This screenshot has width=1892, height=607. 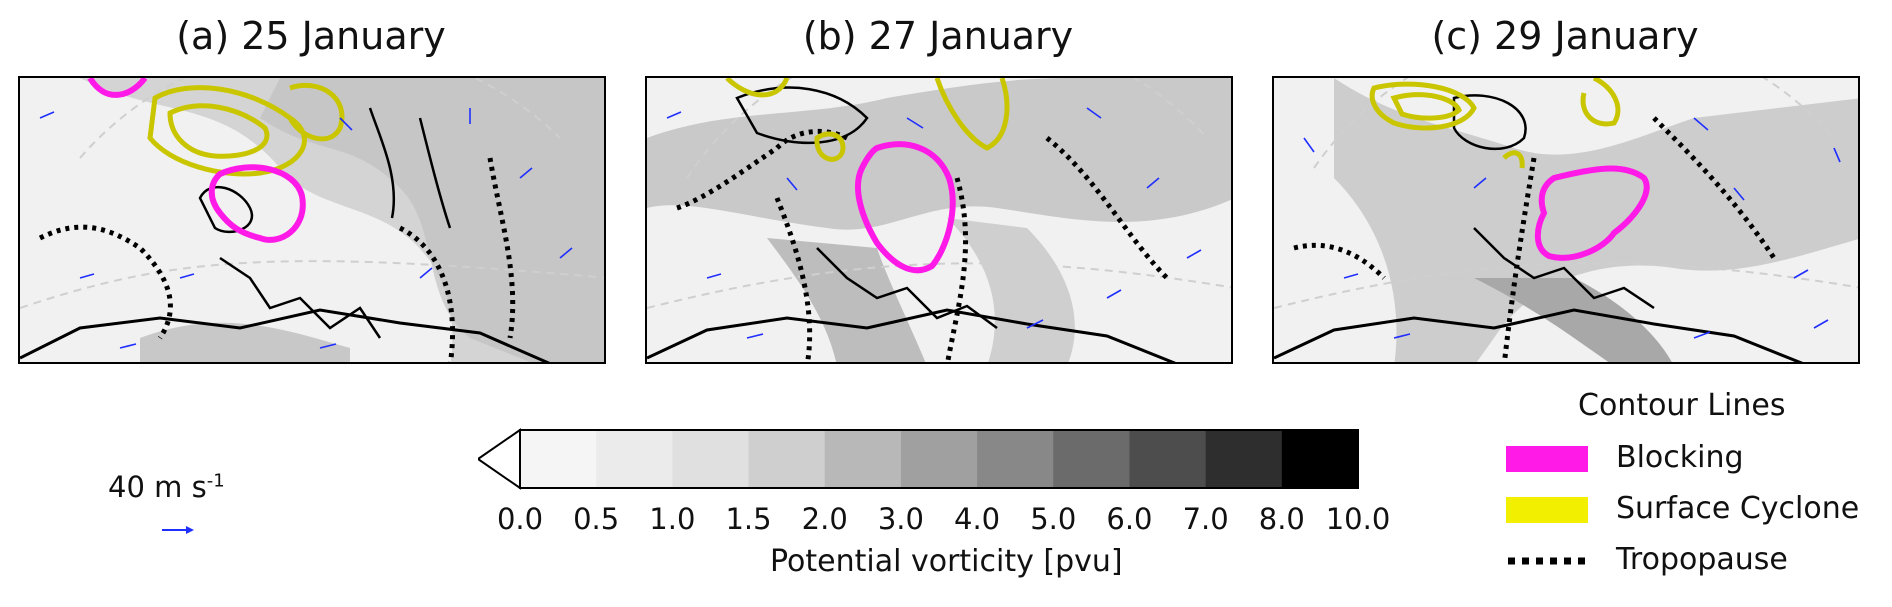 I want to click on colorbar-tick-label: 2.0, so click(x=824, y=519).